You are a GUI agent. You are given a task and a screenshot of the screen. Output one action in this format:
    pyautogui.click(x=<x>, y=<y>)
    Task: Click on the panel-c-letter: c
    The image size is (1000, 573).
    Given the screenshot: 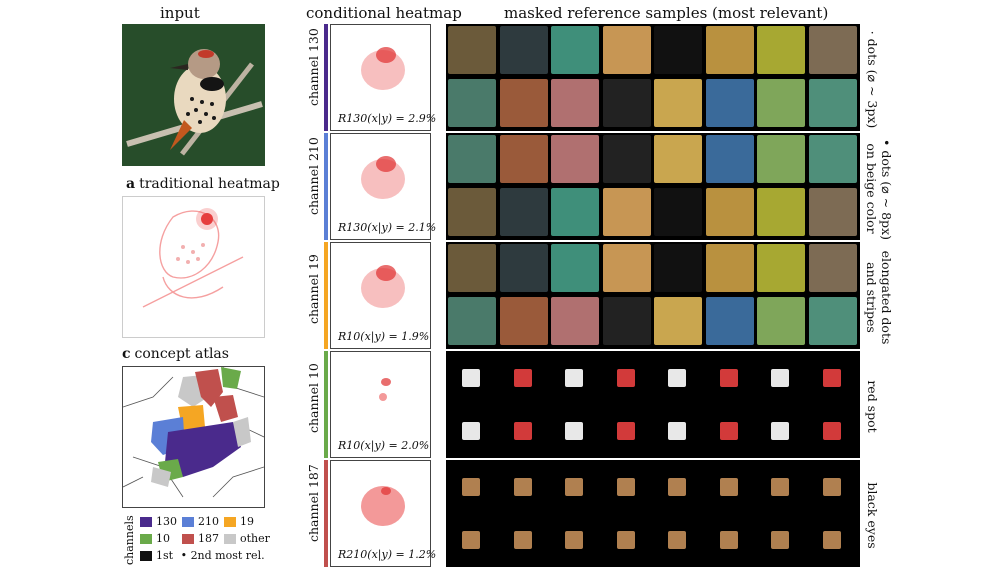 What is the action you would take?
    pyautogui.click(x=126, y=354)
    